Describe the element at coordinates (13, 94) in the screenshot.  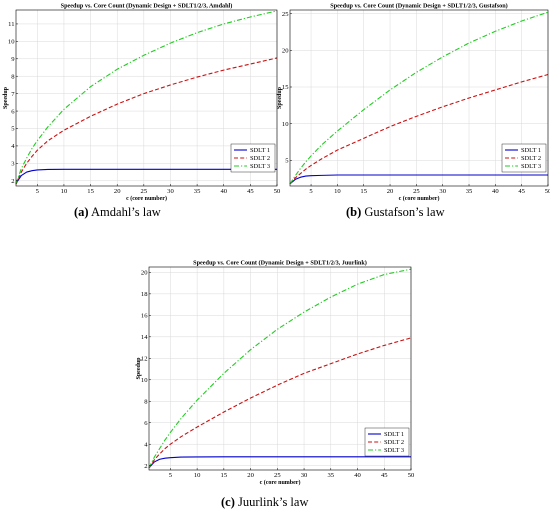
I see `y-tick-label: 7` at that location.